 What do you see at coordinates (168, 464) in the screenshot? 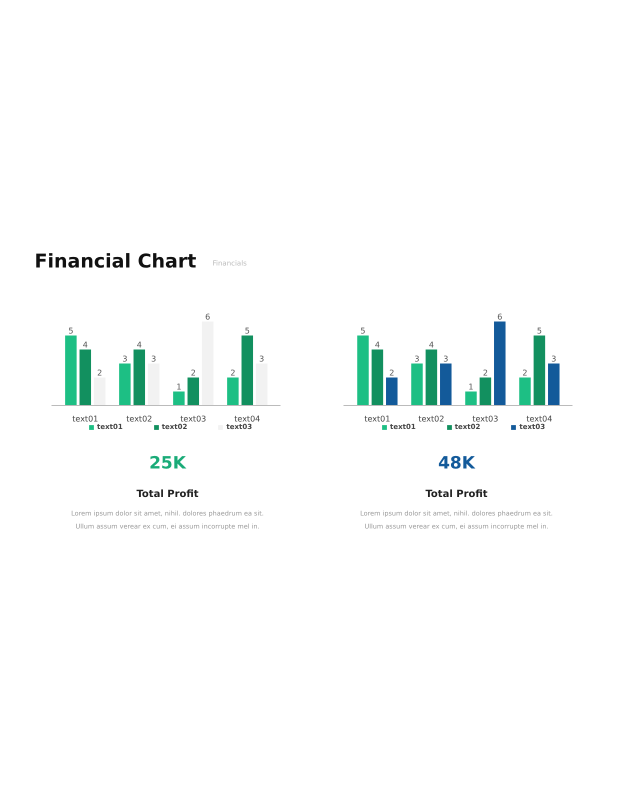
I see `text: 25K` at bounding box center [168, 464].